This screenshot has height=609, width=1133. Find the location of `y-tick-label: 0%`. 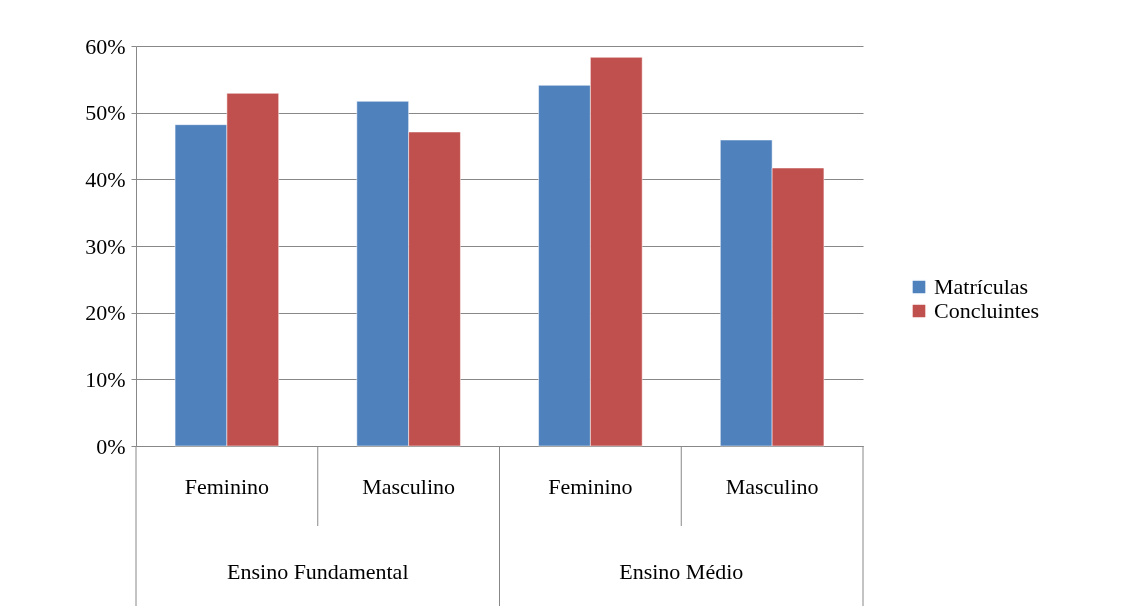

y-tick-label: 0% is located at coordinates (111, 446).